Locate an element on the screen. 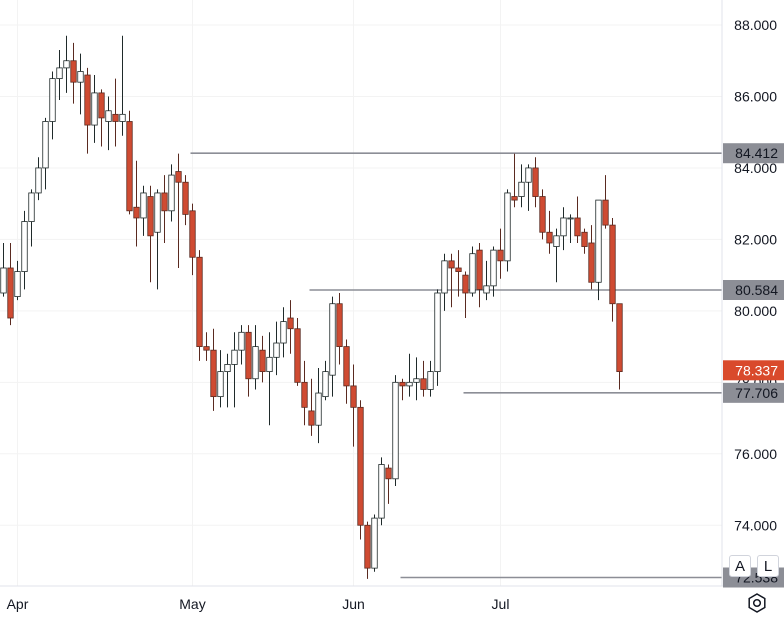  y-tick-label: 82.000 is located at coordinates (755, 239).